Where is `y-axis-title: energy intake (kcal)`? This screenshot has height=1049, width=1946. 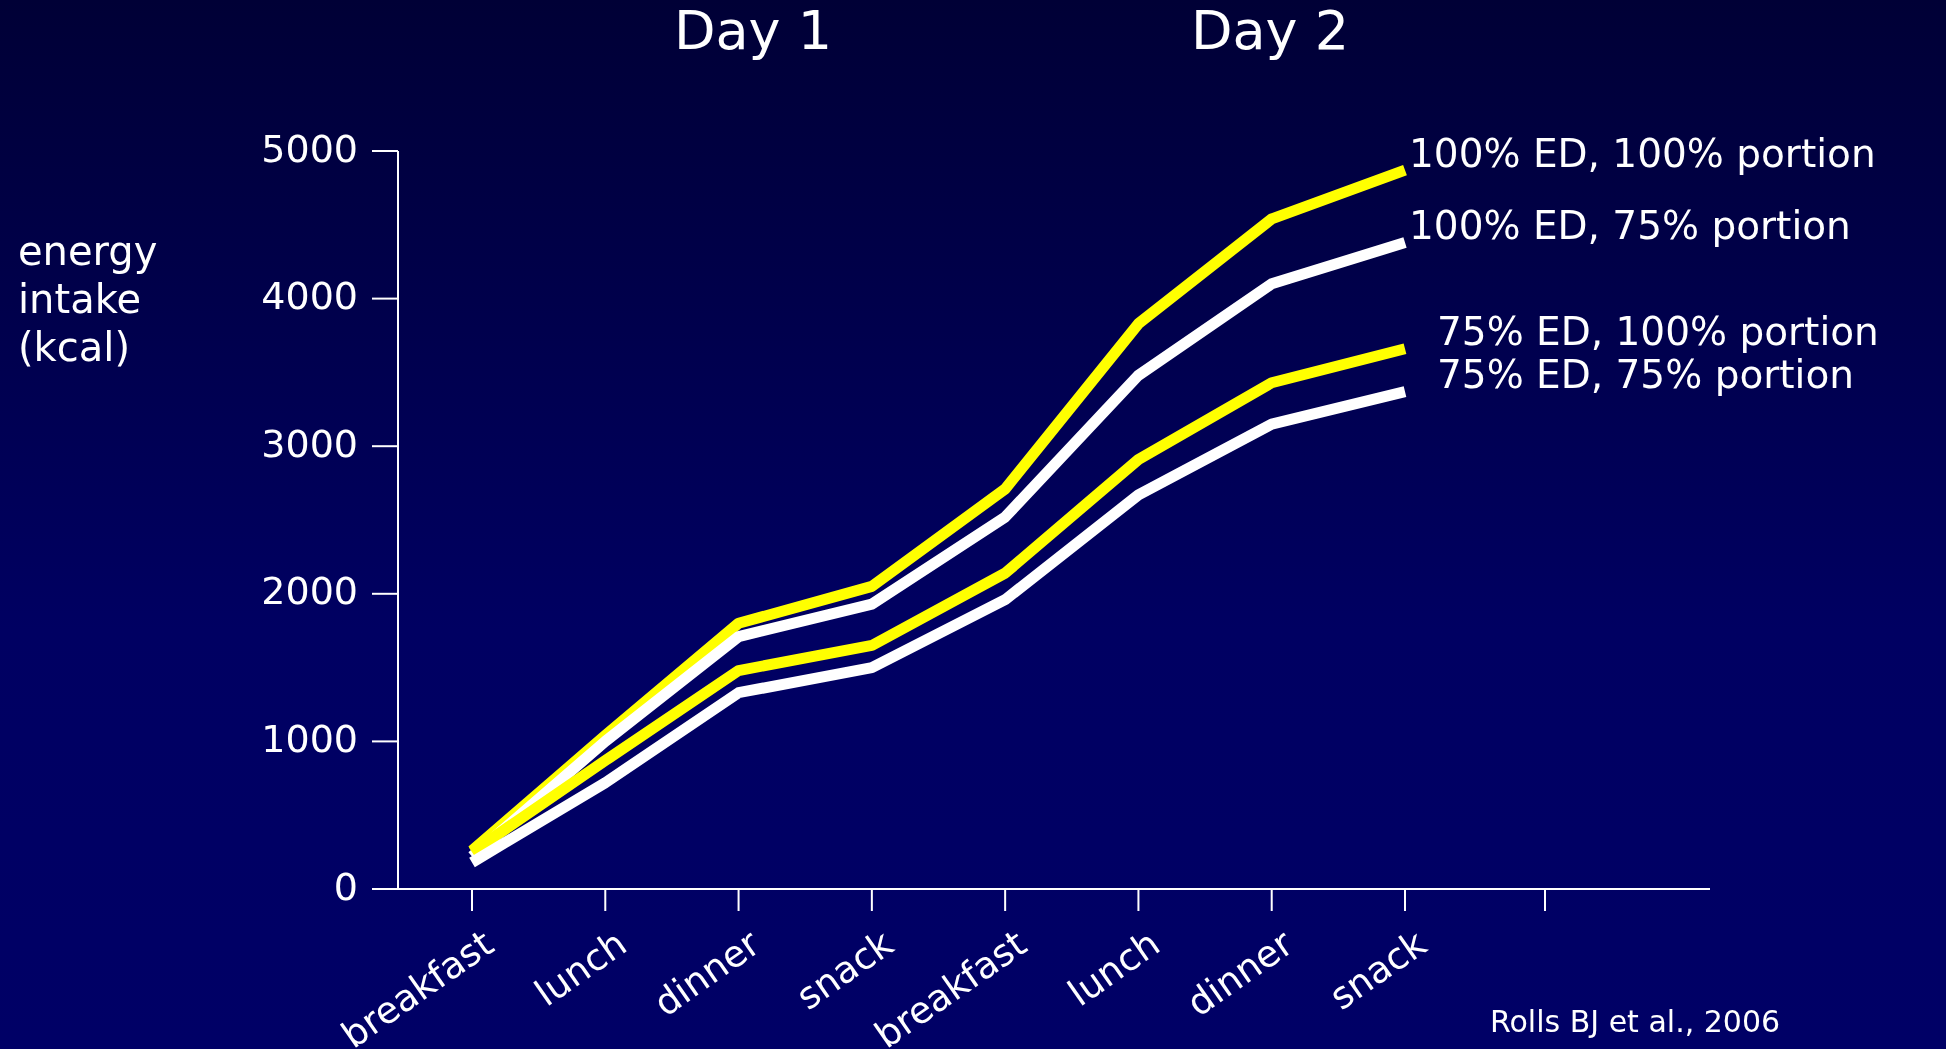 y-axis-title: energy intake (kcal) is located at coordinates (88, 299).